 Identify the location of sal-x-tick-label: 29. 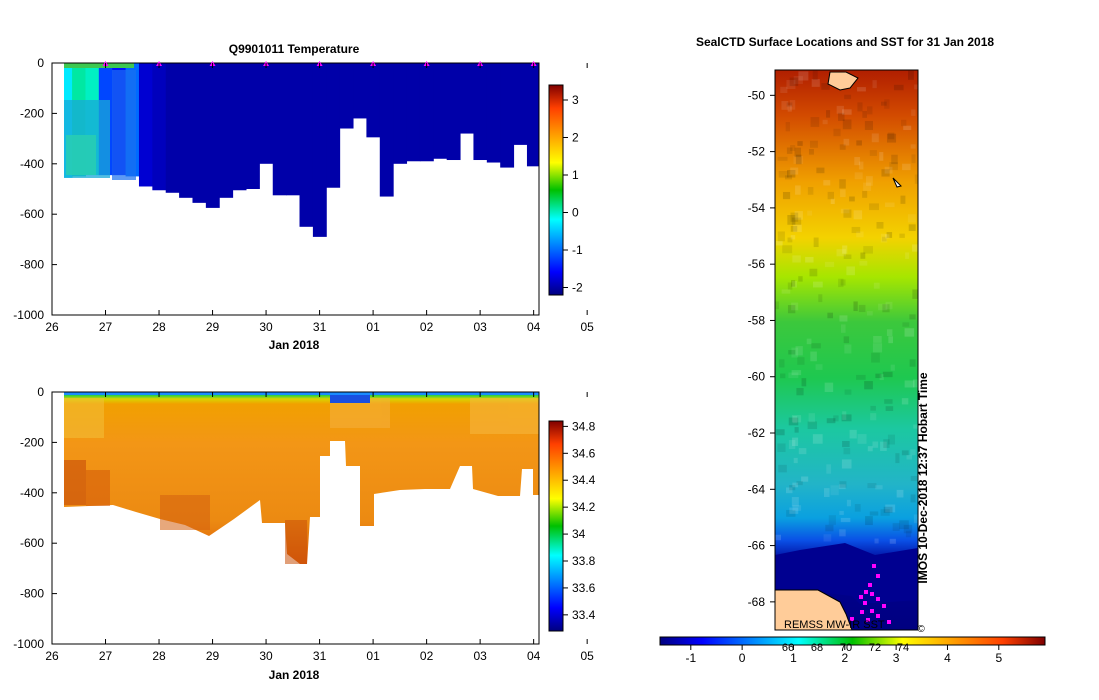
(213, 656).